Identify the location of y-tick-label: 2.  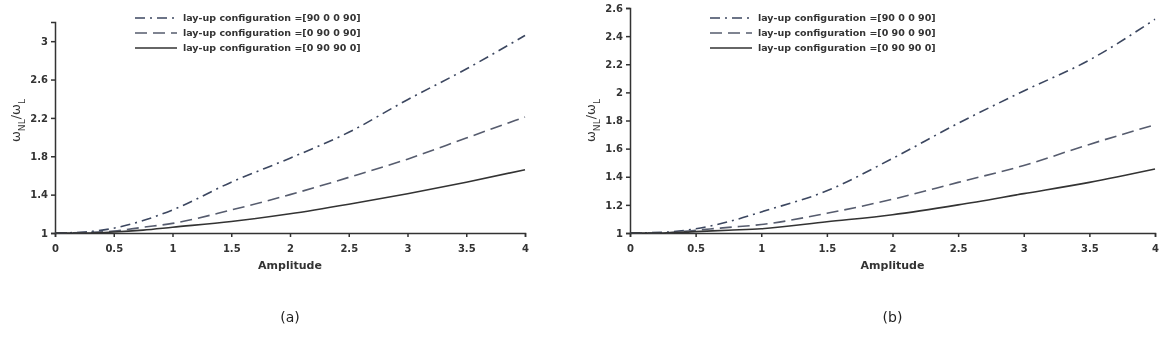
(620, 93).